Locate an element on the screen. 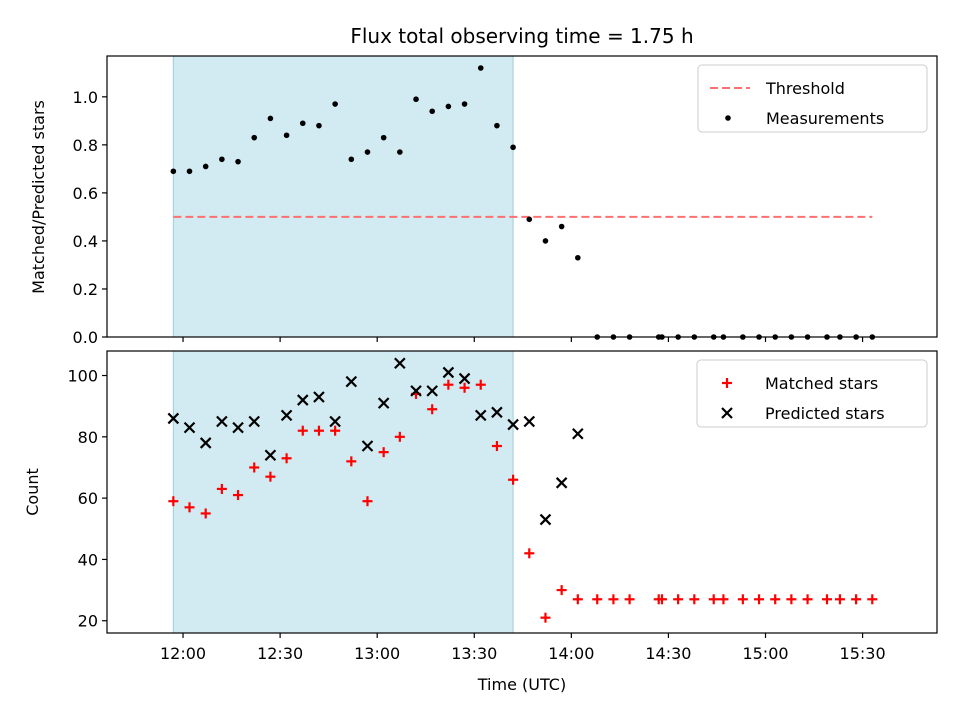 Image resolution: width=960 pixels, height=720 pixels. bottom-y-axis-label: Count is located at coordinates (32, 492).